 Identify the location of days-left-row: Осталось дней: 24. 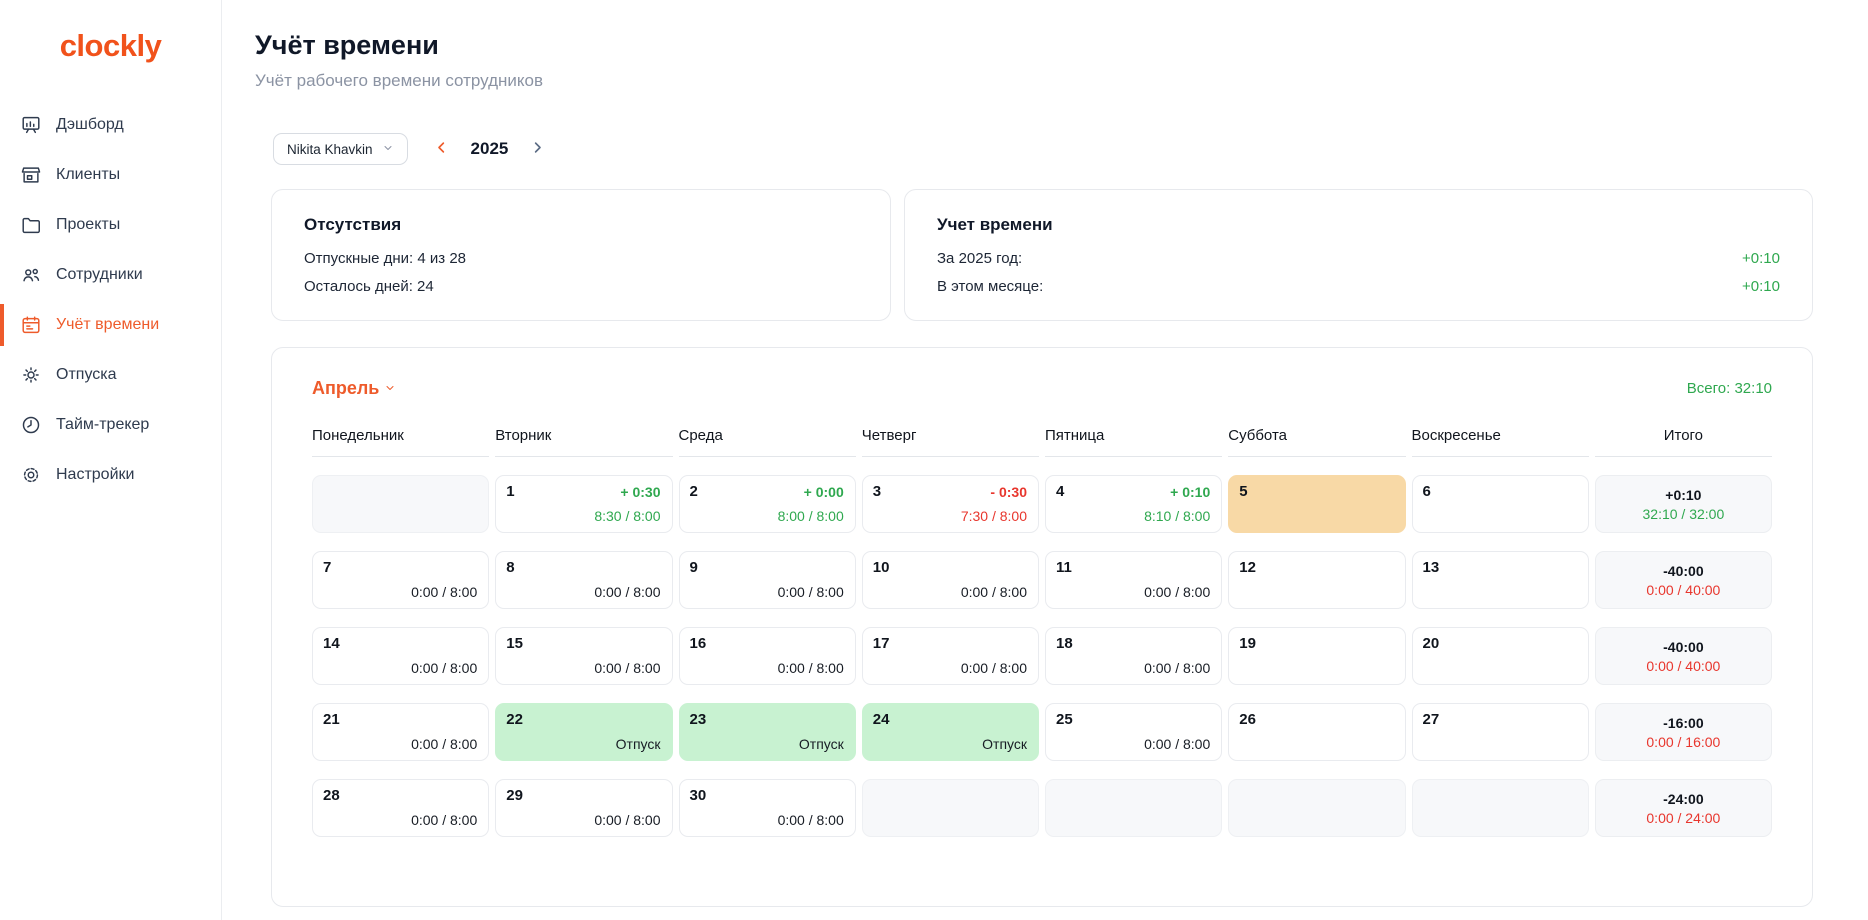
(581, 286).